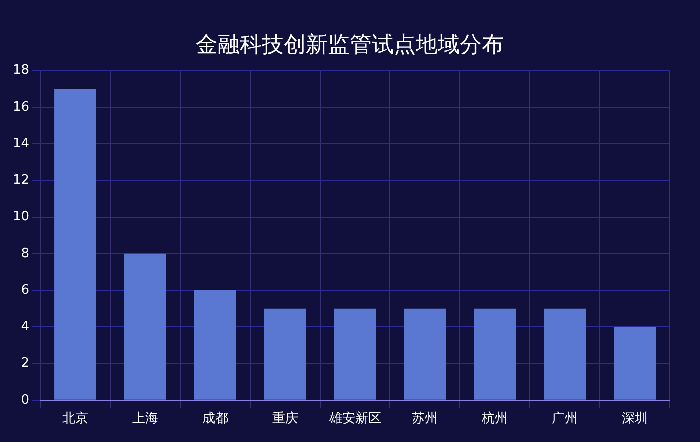  What do you see at coordinates (215, 419) in the screenshot?
I see `x-tick-label: 成都` at bounding box center [215, 419].